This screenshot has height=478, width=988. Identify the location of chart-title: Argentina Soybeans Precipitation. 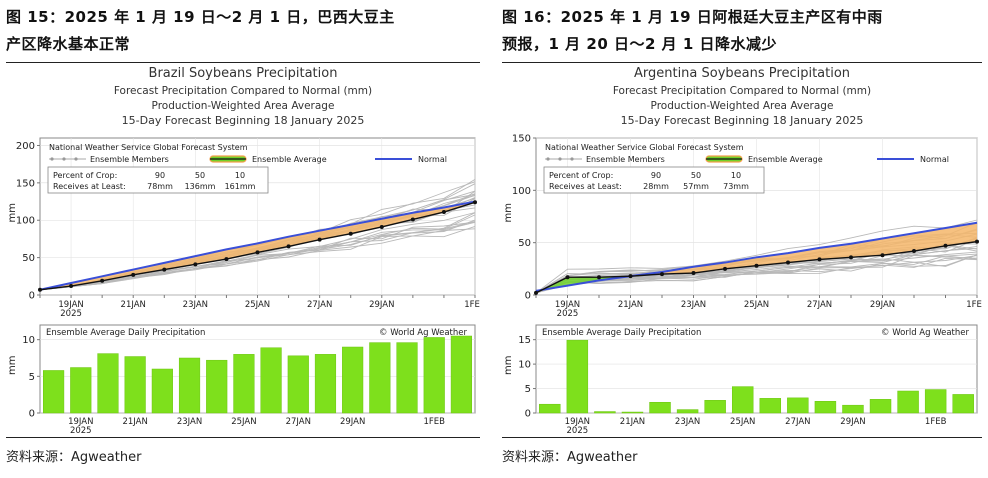
(742, 73).